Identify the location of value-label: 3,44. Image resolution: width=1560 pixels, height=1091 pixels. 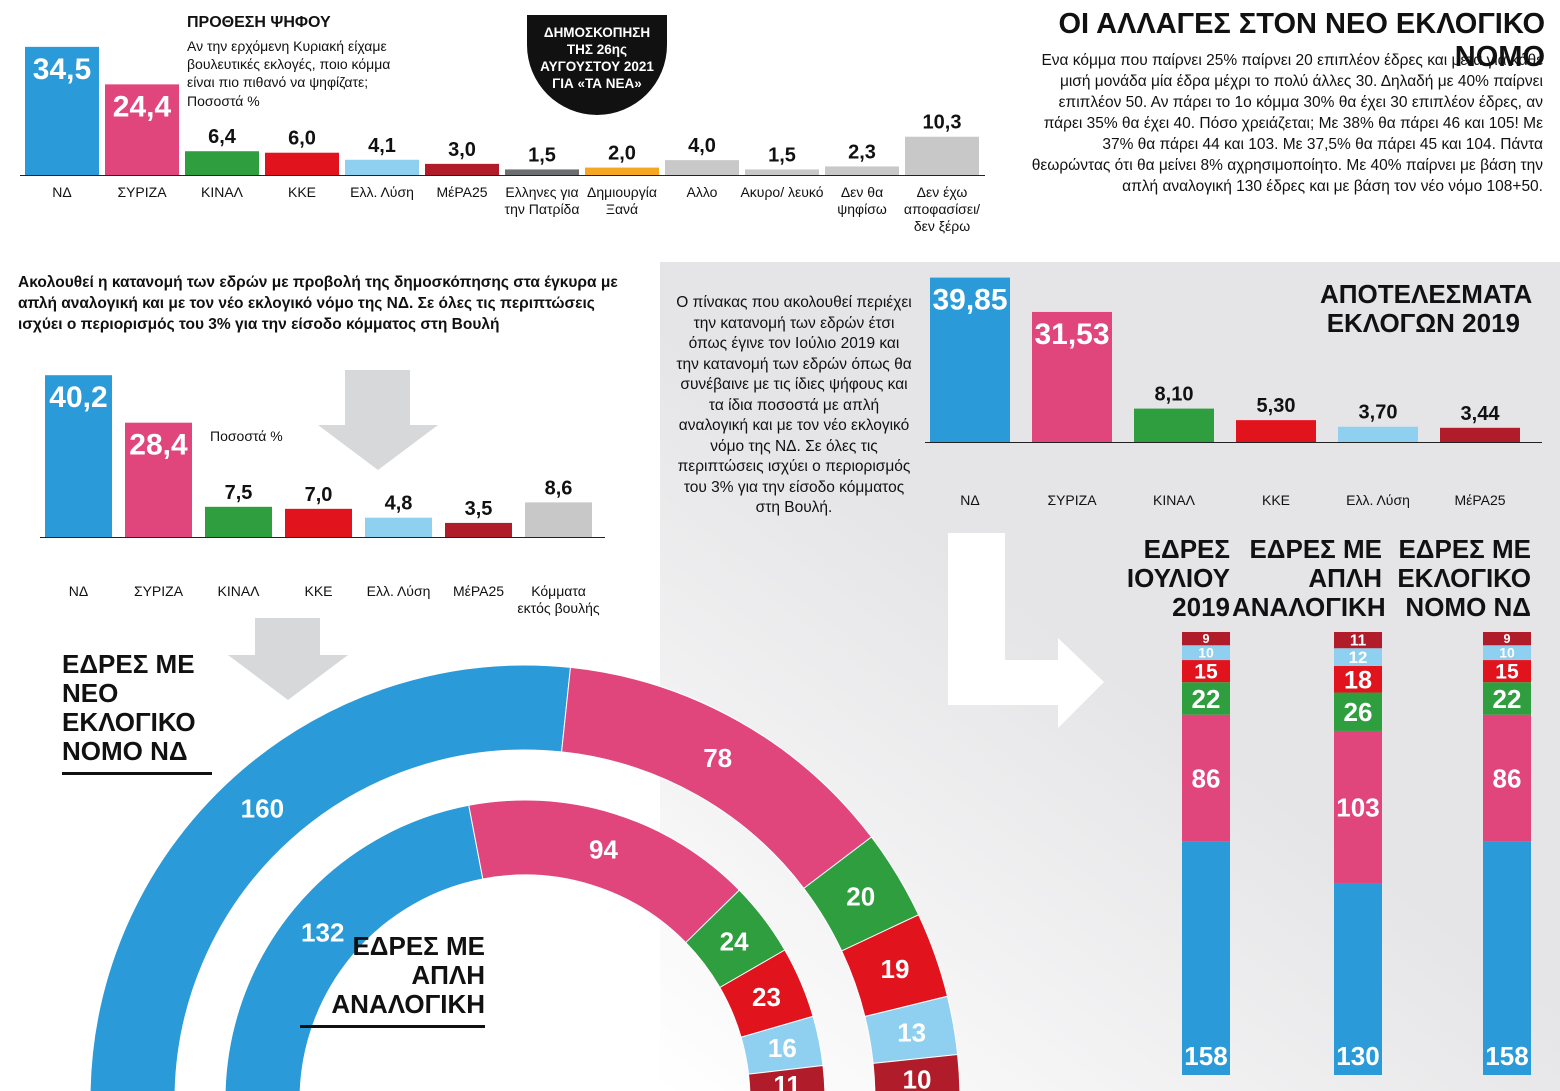
(1481, 414).